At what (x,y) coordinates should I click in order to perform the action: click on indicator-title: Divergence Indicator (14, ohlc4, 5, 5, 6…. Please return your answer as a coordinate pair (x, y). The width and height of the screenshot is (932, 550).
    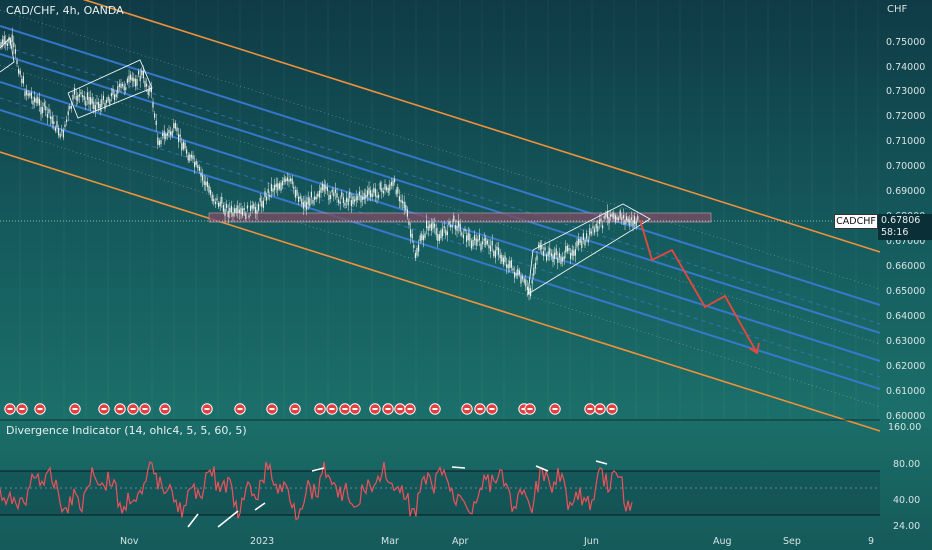
    Looking at the image, I should click on (126, 430).